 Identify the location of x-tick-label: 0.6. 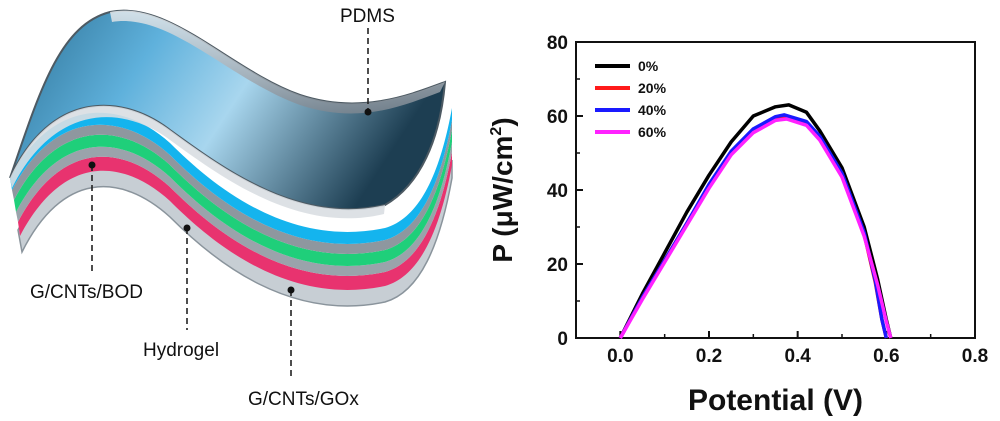
(886, 356).